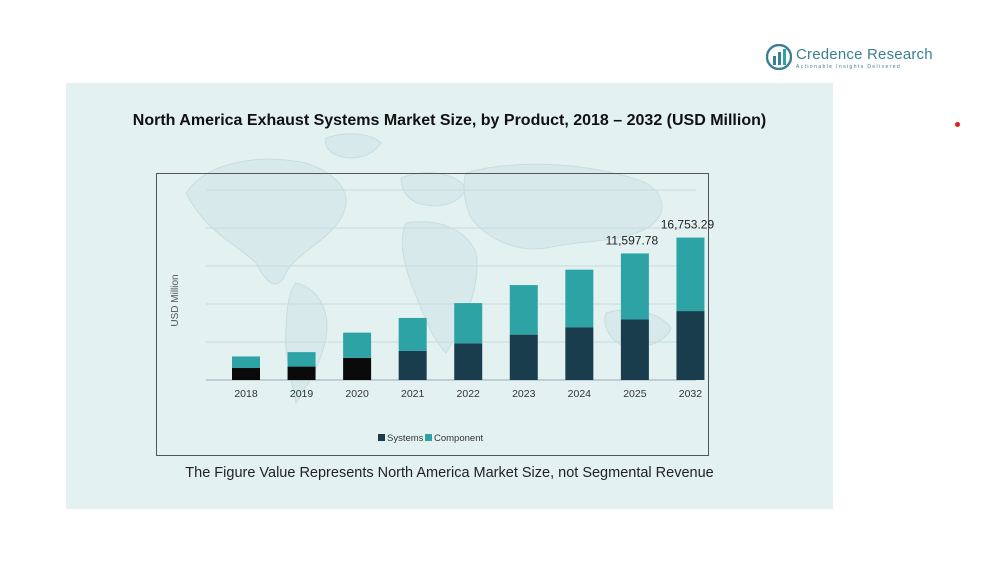 Image resolution: width=981 pixels, height=572 pixels. What do you see at coordinates (634, 349) in the screenshot?
I see `bar-systems-2025` at bounding box center [634, 349].